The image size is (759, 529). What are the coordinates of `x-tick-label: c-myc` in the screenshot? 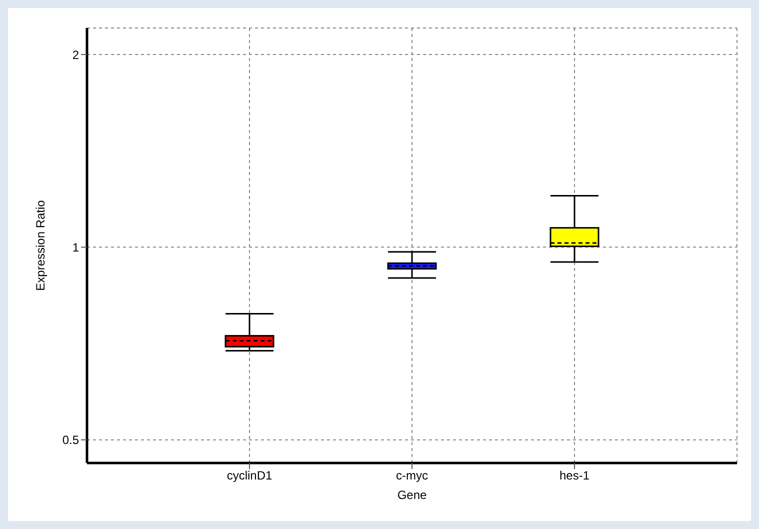 It's located at (412, 475).